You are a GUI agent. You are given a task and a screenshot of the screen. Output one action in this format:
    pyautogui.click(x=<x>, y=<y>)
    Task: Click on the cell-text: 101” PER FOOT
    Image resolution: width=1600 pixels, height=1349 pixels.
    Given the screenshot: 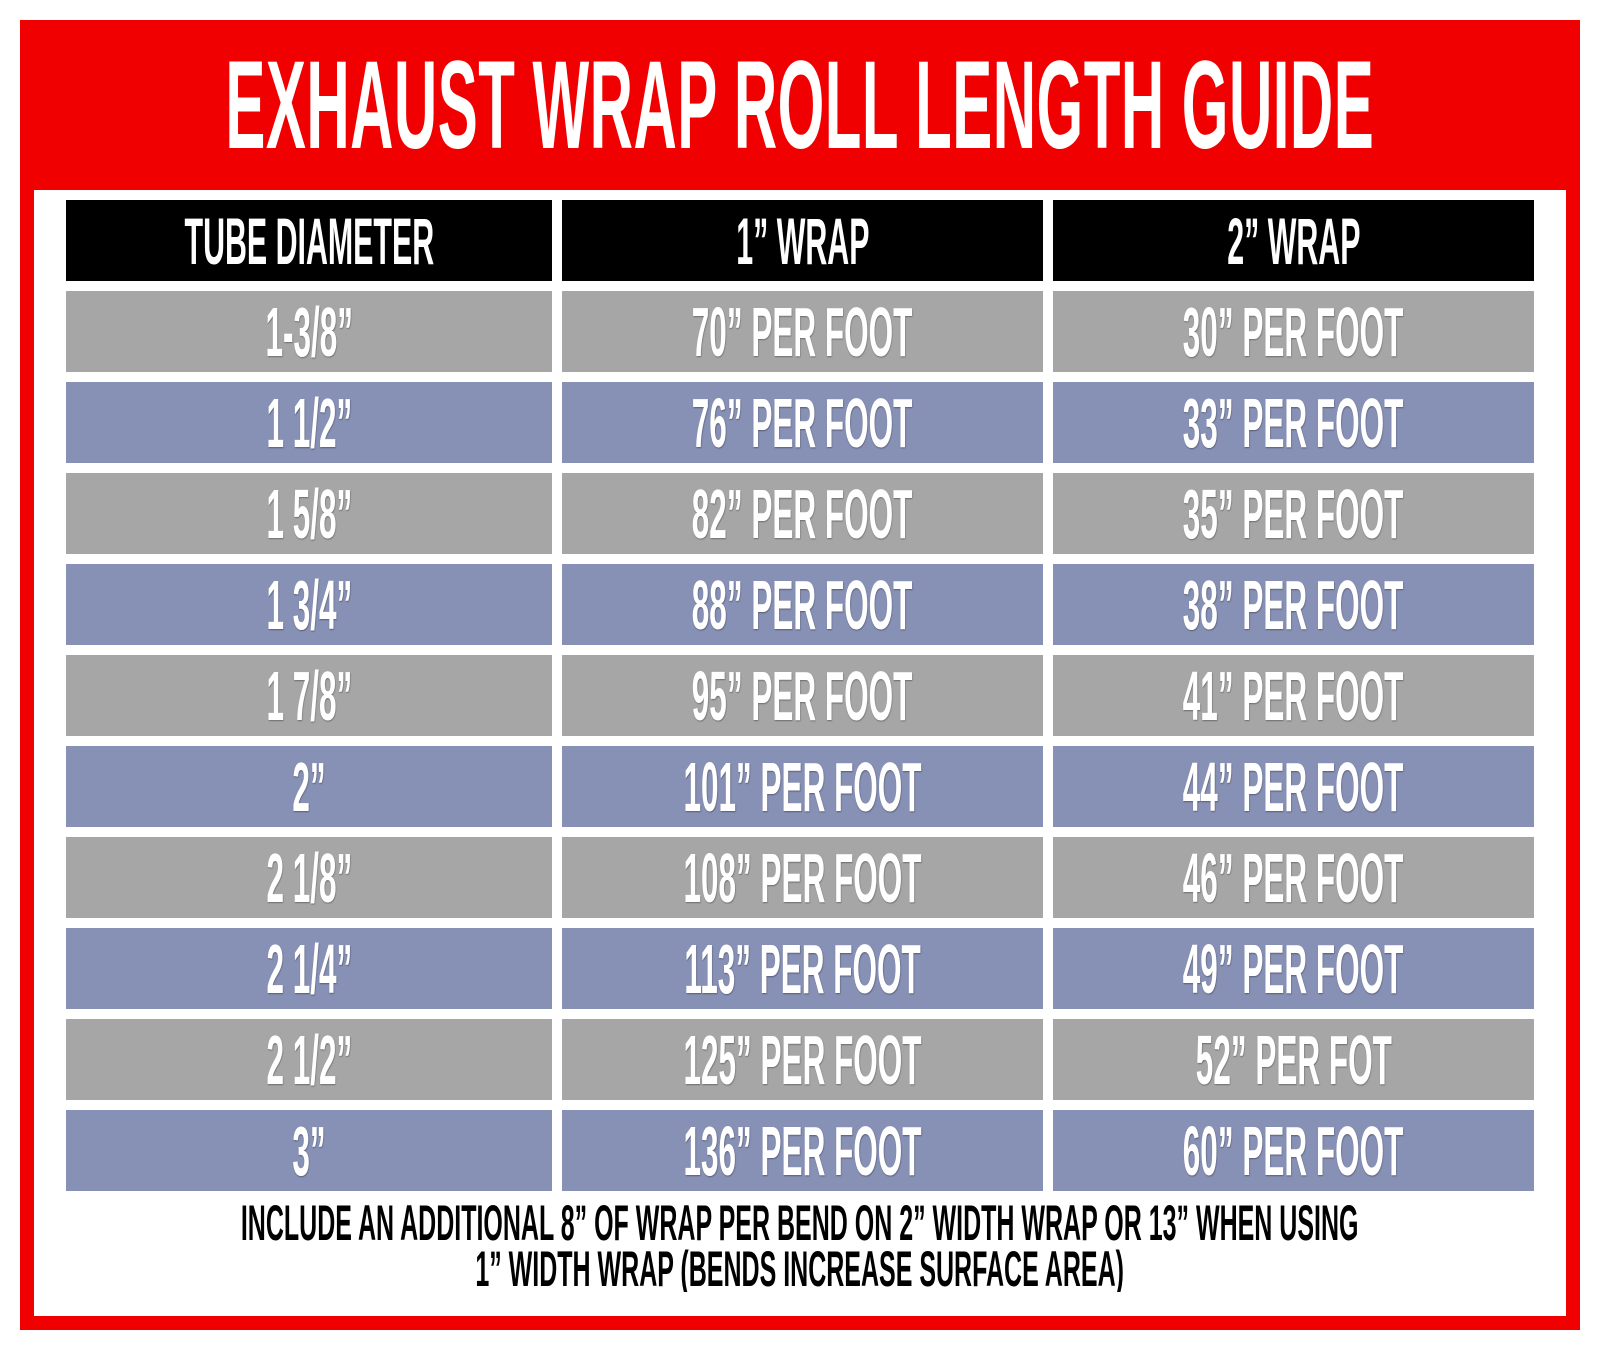 What is the action you would take?
    pyautogui.click(x=802, y=786)
    